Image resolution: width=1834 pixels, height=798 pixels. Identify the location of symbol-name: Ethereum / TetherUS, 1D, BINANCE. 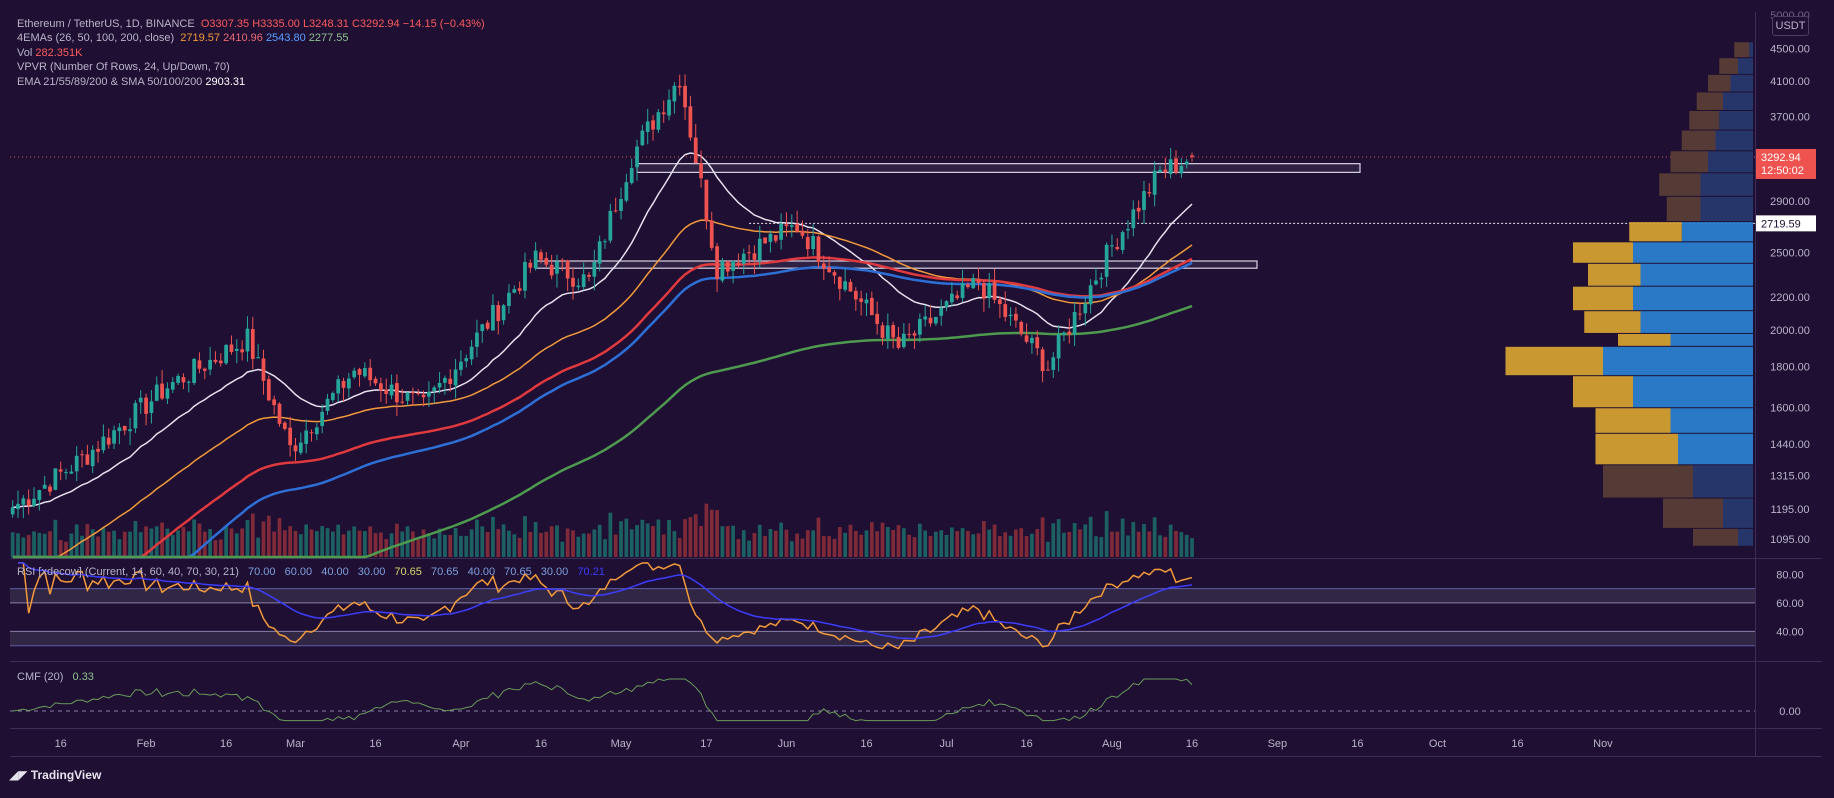
(106, 24).